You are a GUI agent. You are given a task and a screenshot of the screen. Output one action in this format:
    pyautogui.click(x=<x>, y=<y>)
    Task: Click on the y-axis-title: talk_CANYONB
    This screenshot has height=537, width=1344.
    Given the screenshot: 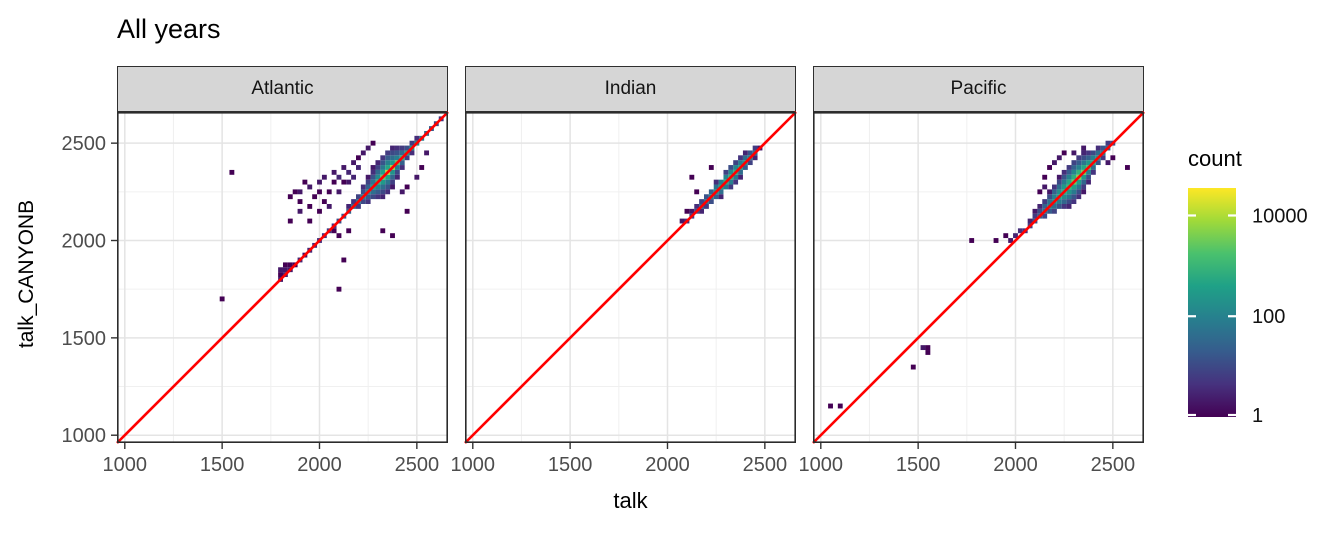 What is the action you would take?
    pyautogui.click(x=26, y=274)
    